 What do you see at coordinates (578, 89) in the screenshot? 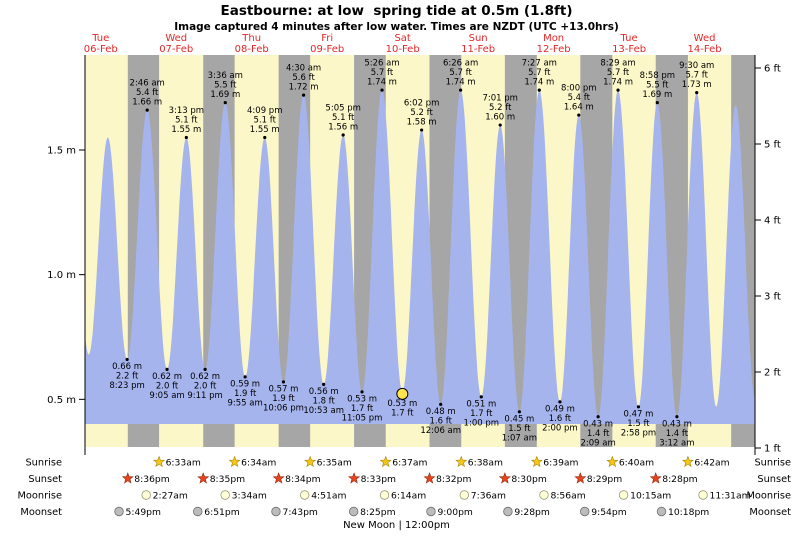
I see `high-tide-time-label: 8:00 pm` at bounding box center [578, 89].